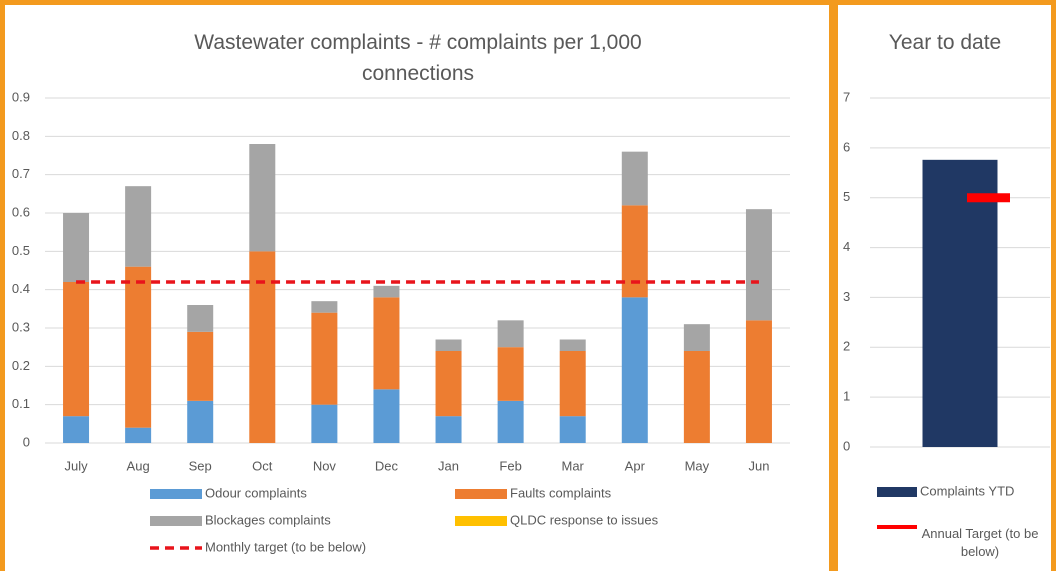  What do you see at coordinates (285, 546) in the screenshot?
I see `legend-label: Monthly target (to be below)` at bounding box center [285, 546].